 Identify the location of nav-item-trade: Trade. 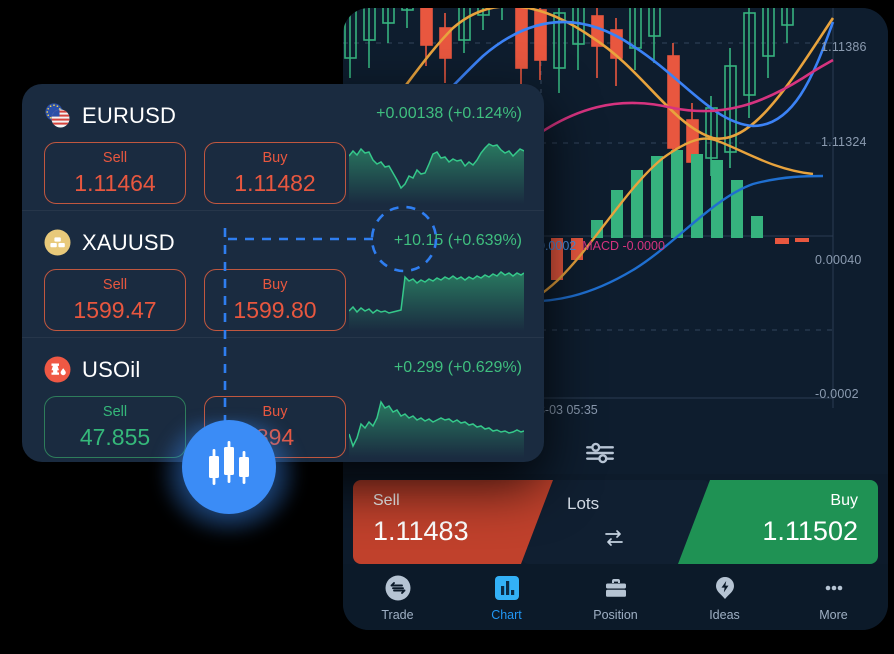
(397, 597).